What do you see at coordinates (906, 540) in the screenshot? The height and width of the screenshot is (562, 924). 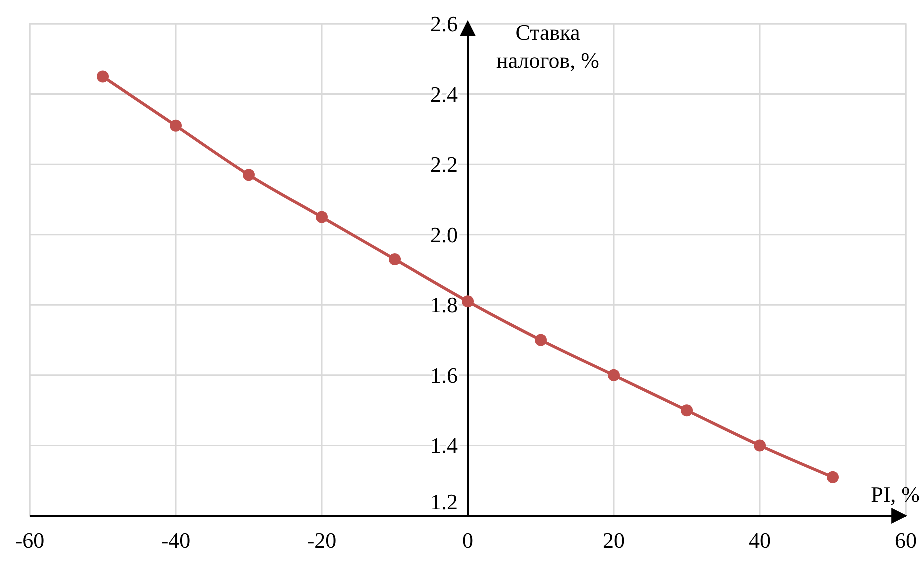 I see `x-tick-label: 60` at bounding box center [906, 540].